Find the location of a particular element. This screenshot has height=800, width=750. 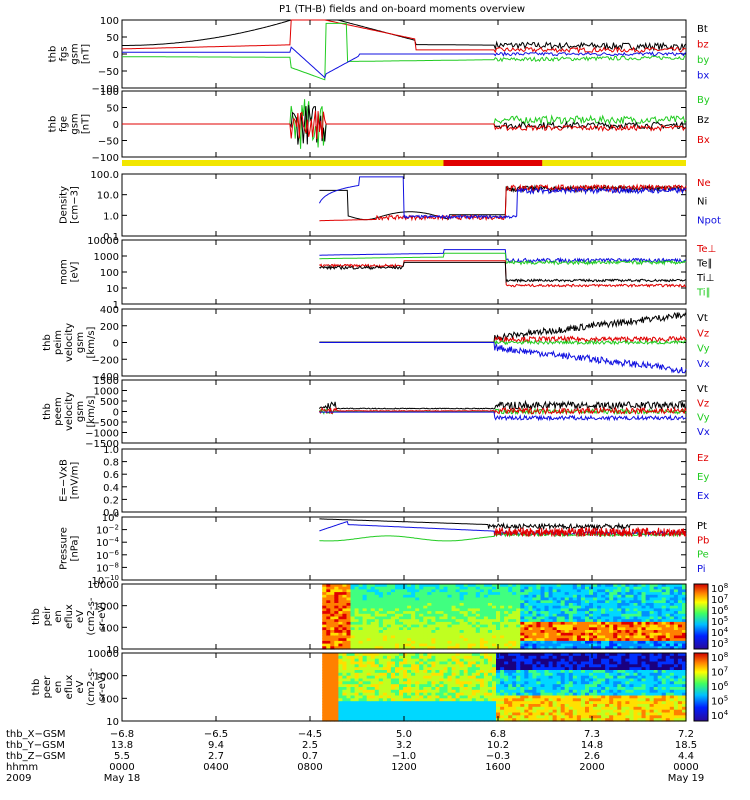

y-tick-label: 0.1 is located at coordinates (111, 237).